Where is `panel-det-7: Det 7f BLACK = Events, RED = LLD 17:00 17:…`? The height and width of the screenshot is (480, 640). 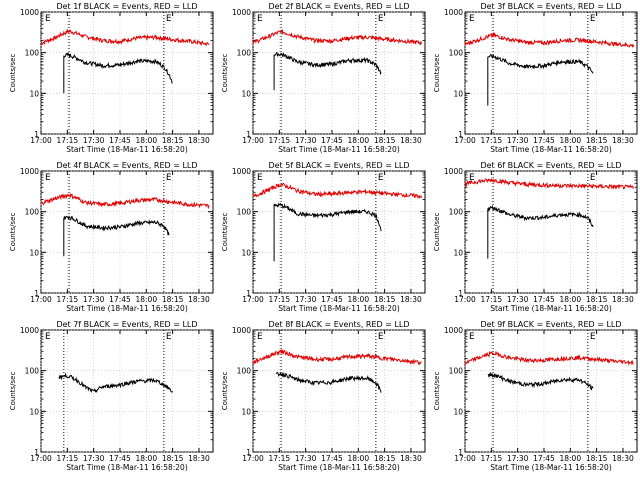
panel-det-7: Det 7f BLACK = Events, RED = LLD 17:00 17:… is located at coordinates (111, 396).